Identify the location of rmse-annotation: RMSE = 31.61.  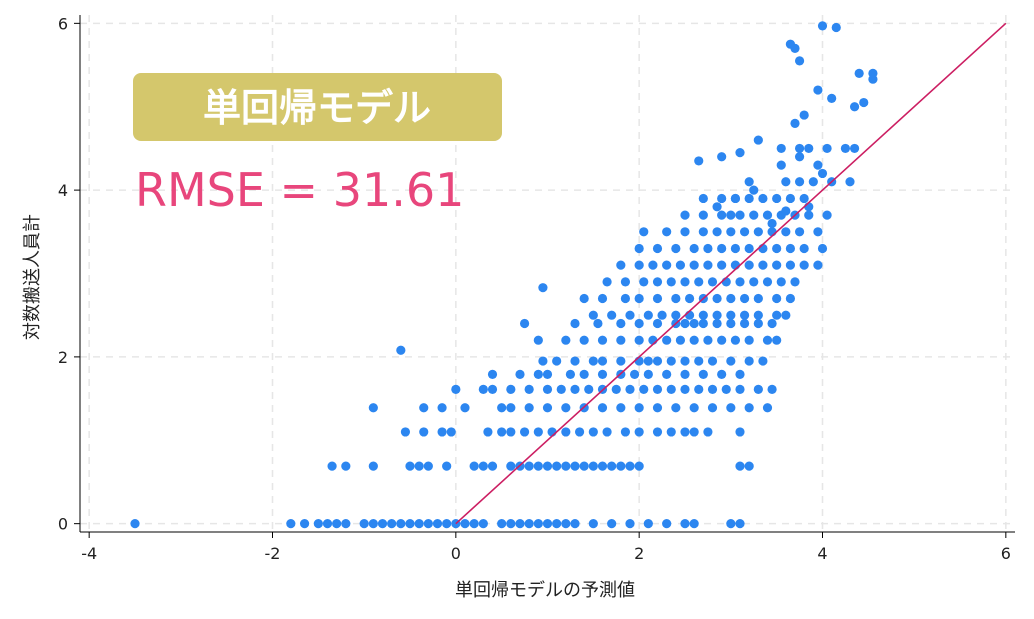
(299, 190).